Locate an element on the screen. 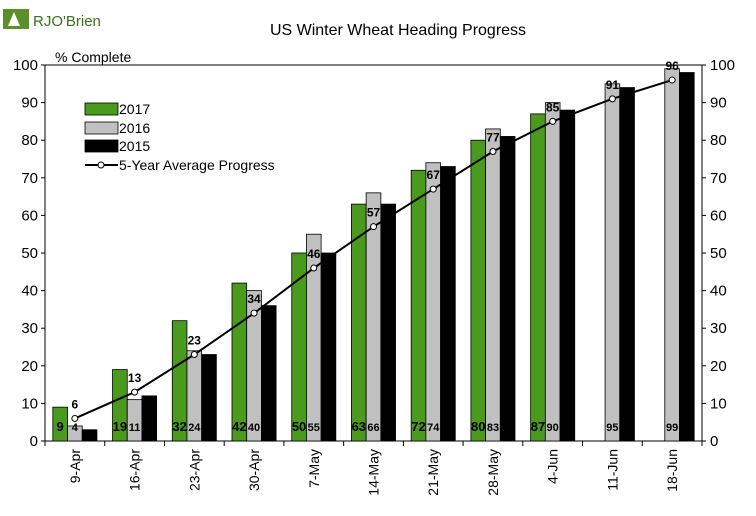 This screenshot has height=516, width=756. bar-value-label: 11 is located at coordinates (135, 428).